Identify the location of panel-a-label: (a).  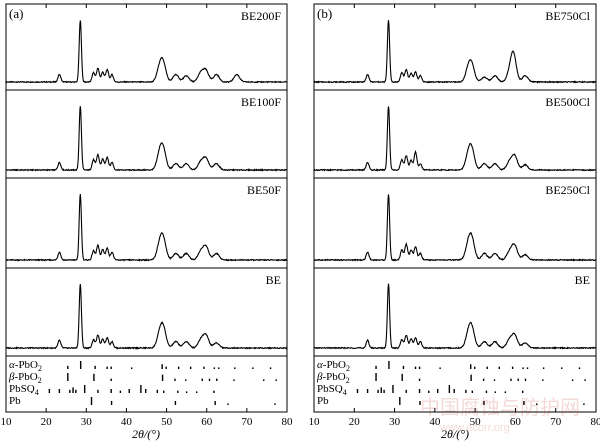
(16, 13).